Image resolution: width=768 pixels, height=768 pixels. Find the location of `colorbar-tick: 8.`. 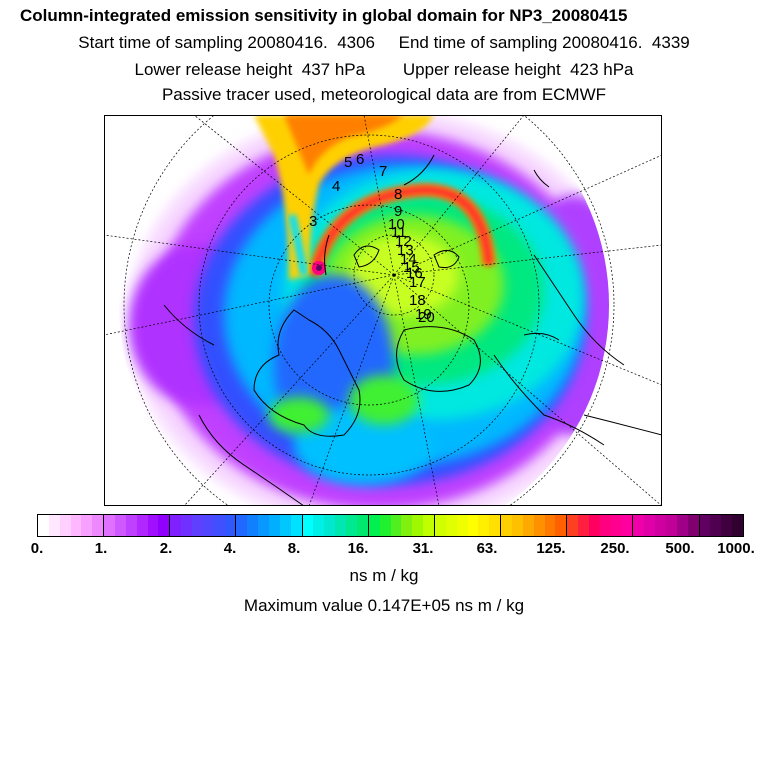

colorbar-tick: 8. is located at coordinates (294, 548).